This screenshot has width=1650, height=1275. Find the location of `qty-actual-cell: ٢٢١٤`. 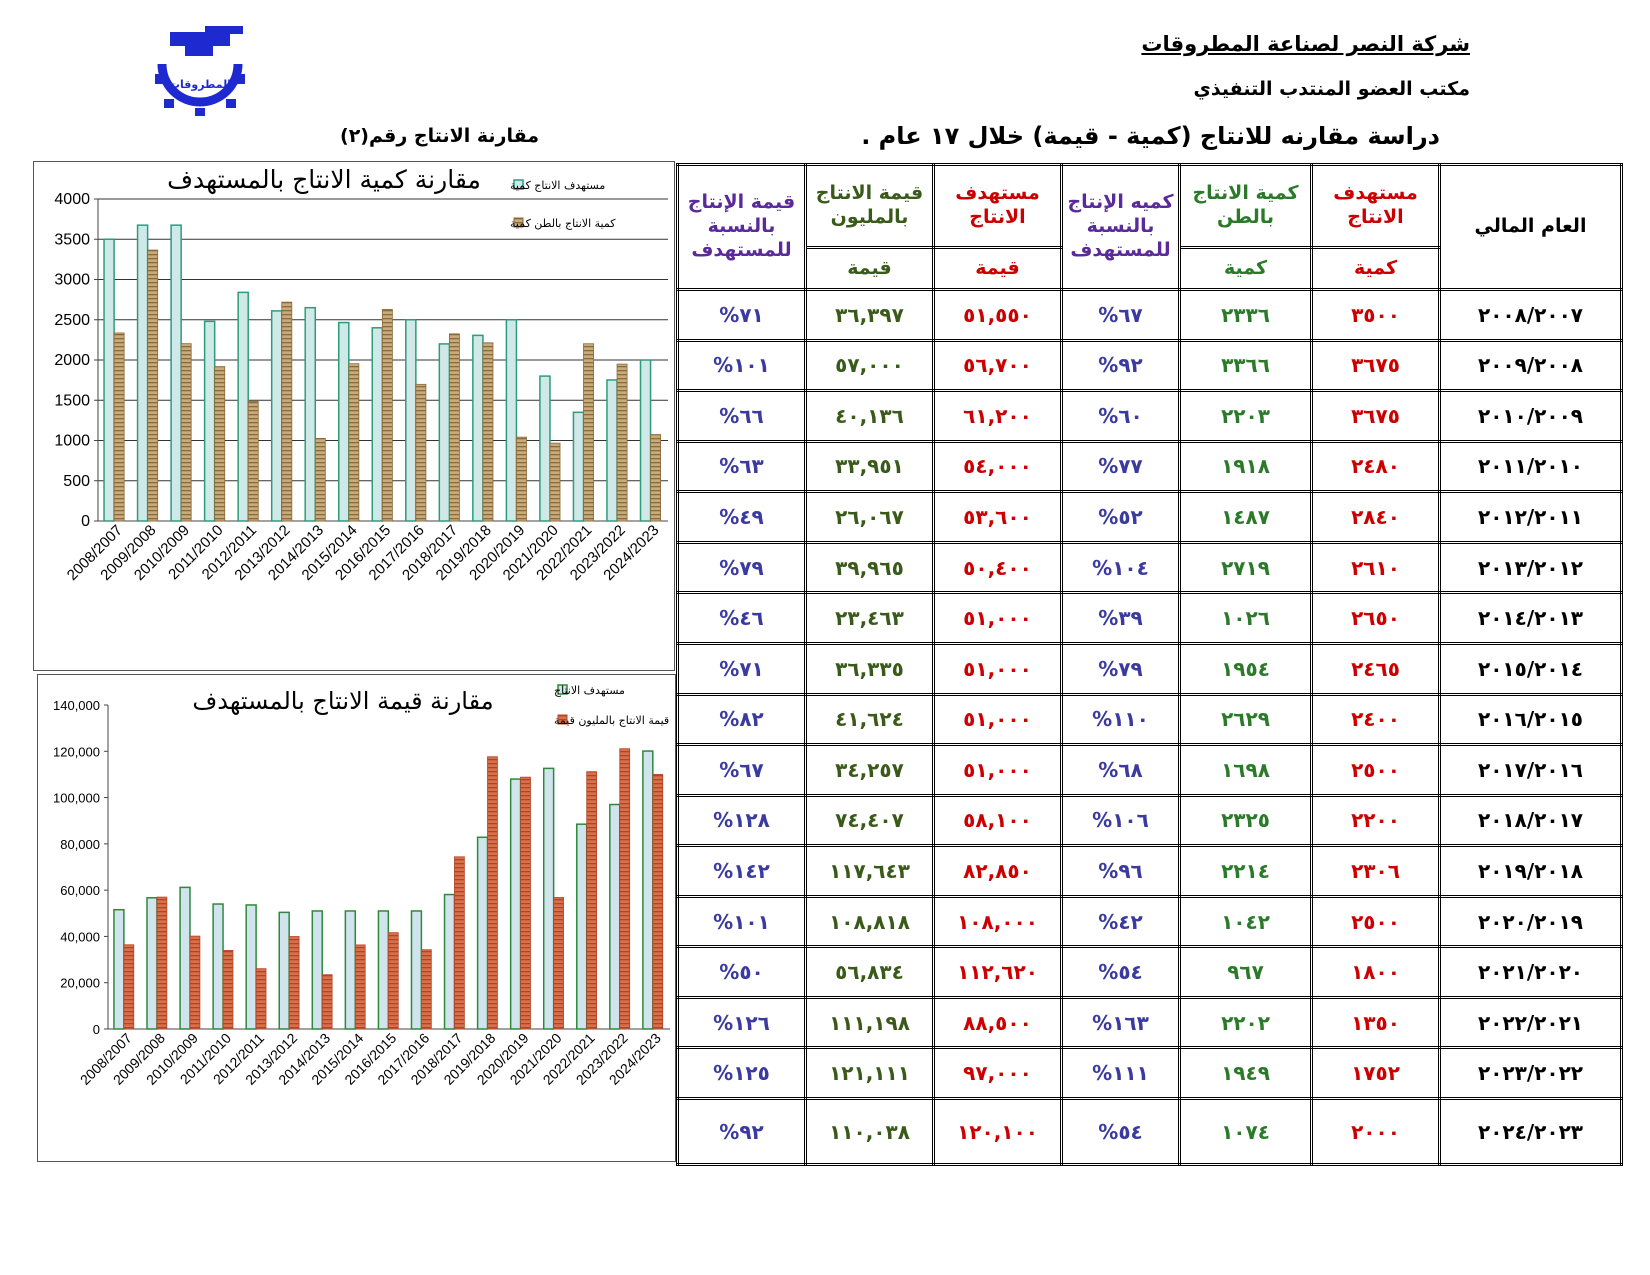

qty-actual-cell: ٢٢١٤ is located at coordinates (1245, 871).